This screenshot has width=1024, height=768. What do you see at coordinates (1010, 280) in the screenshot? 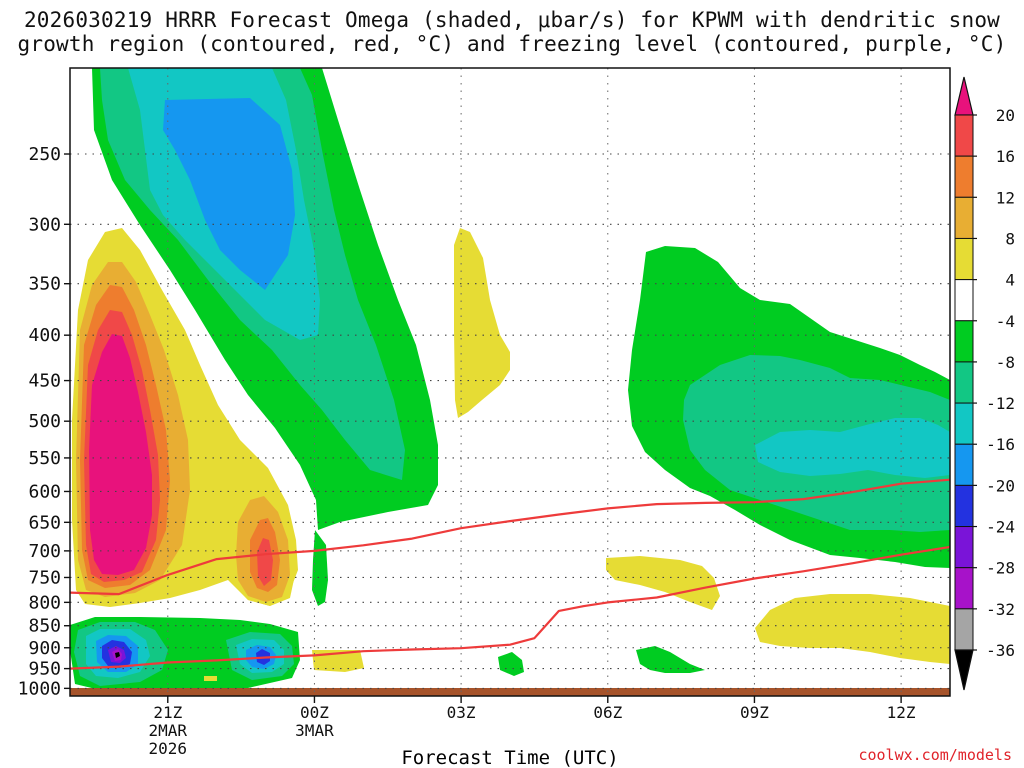
I see `colorbar-label-4: 4` at bounding box center [1010, 280].